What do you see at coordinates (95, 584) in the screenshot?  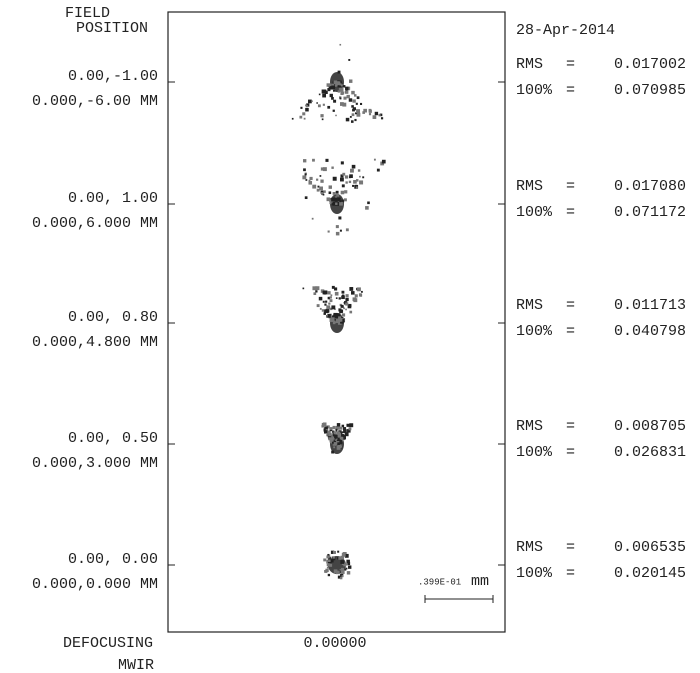 I see `field-height: 0.000,0.000 MM` at bounding box center [95, 584].